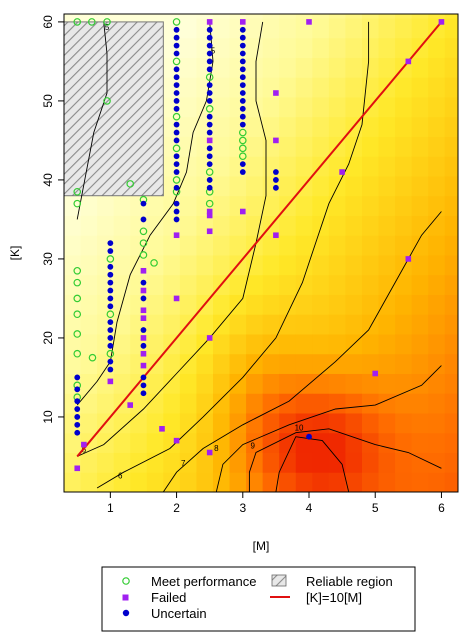  What do you see at coordinates (204, 581) in the screenshot?
I see `legend-meet-performance-label: Meet performance` at bounding box center [204, 581].